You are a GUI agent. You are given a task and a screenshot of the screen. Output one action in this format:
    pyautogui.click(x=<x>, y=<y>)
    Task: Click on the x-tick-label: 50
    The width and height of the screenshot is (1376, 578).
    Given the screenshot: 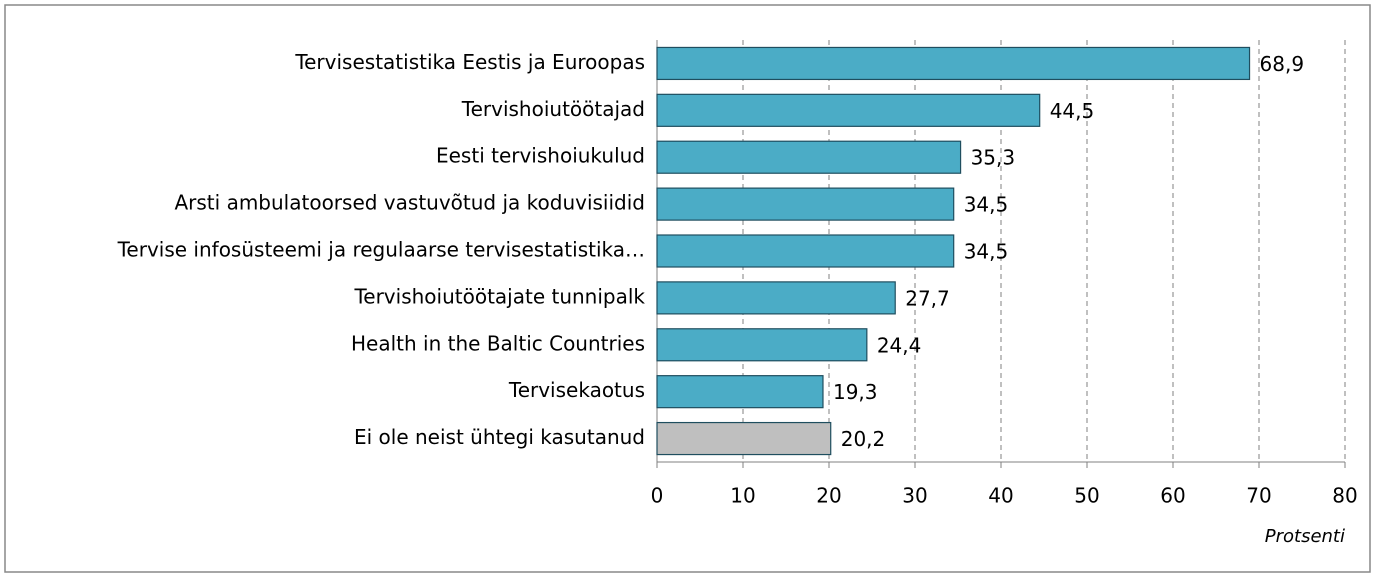 What is the action you would take?
    pyautogui.click(x=1086, y=496)
    